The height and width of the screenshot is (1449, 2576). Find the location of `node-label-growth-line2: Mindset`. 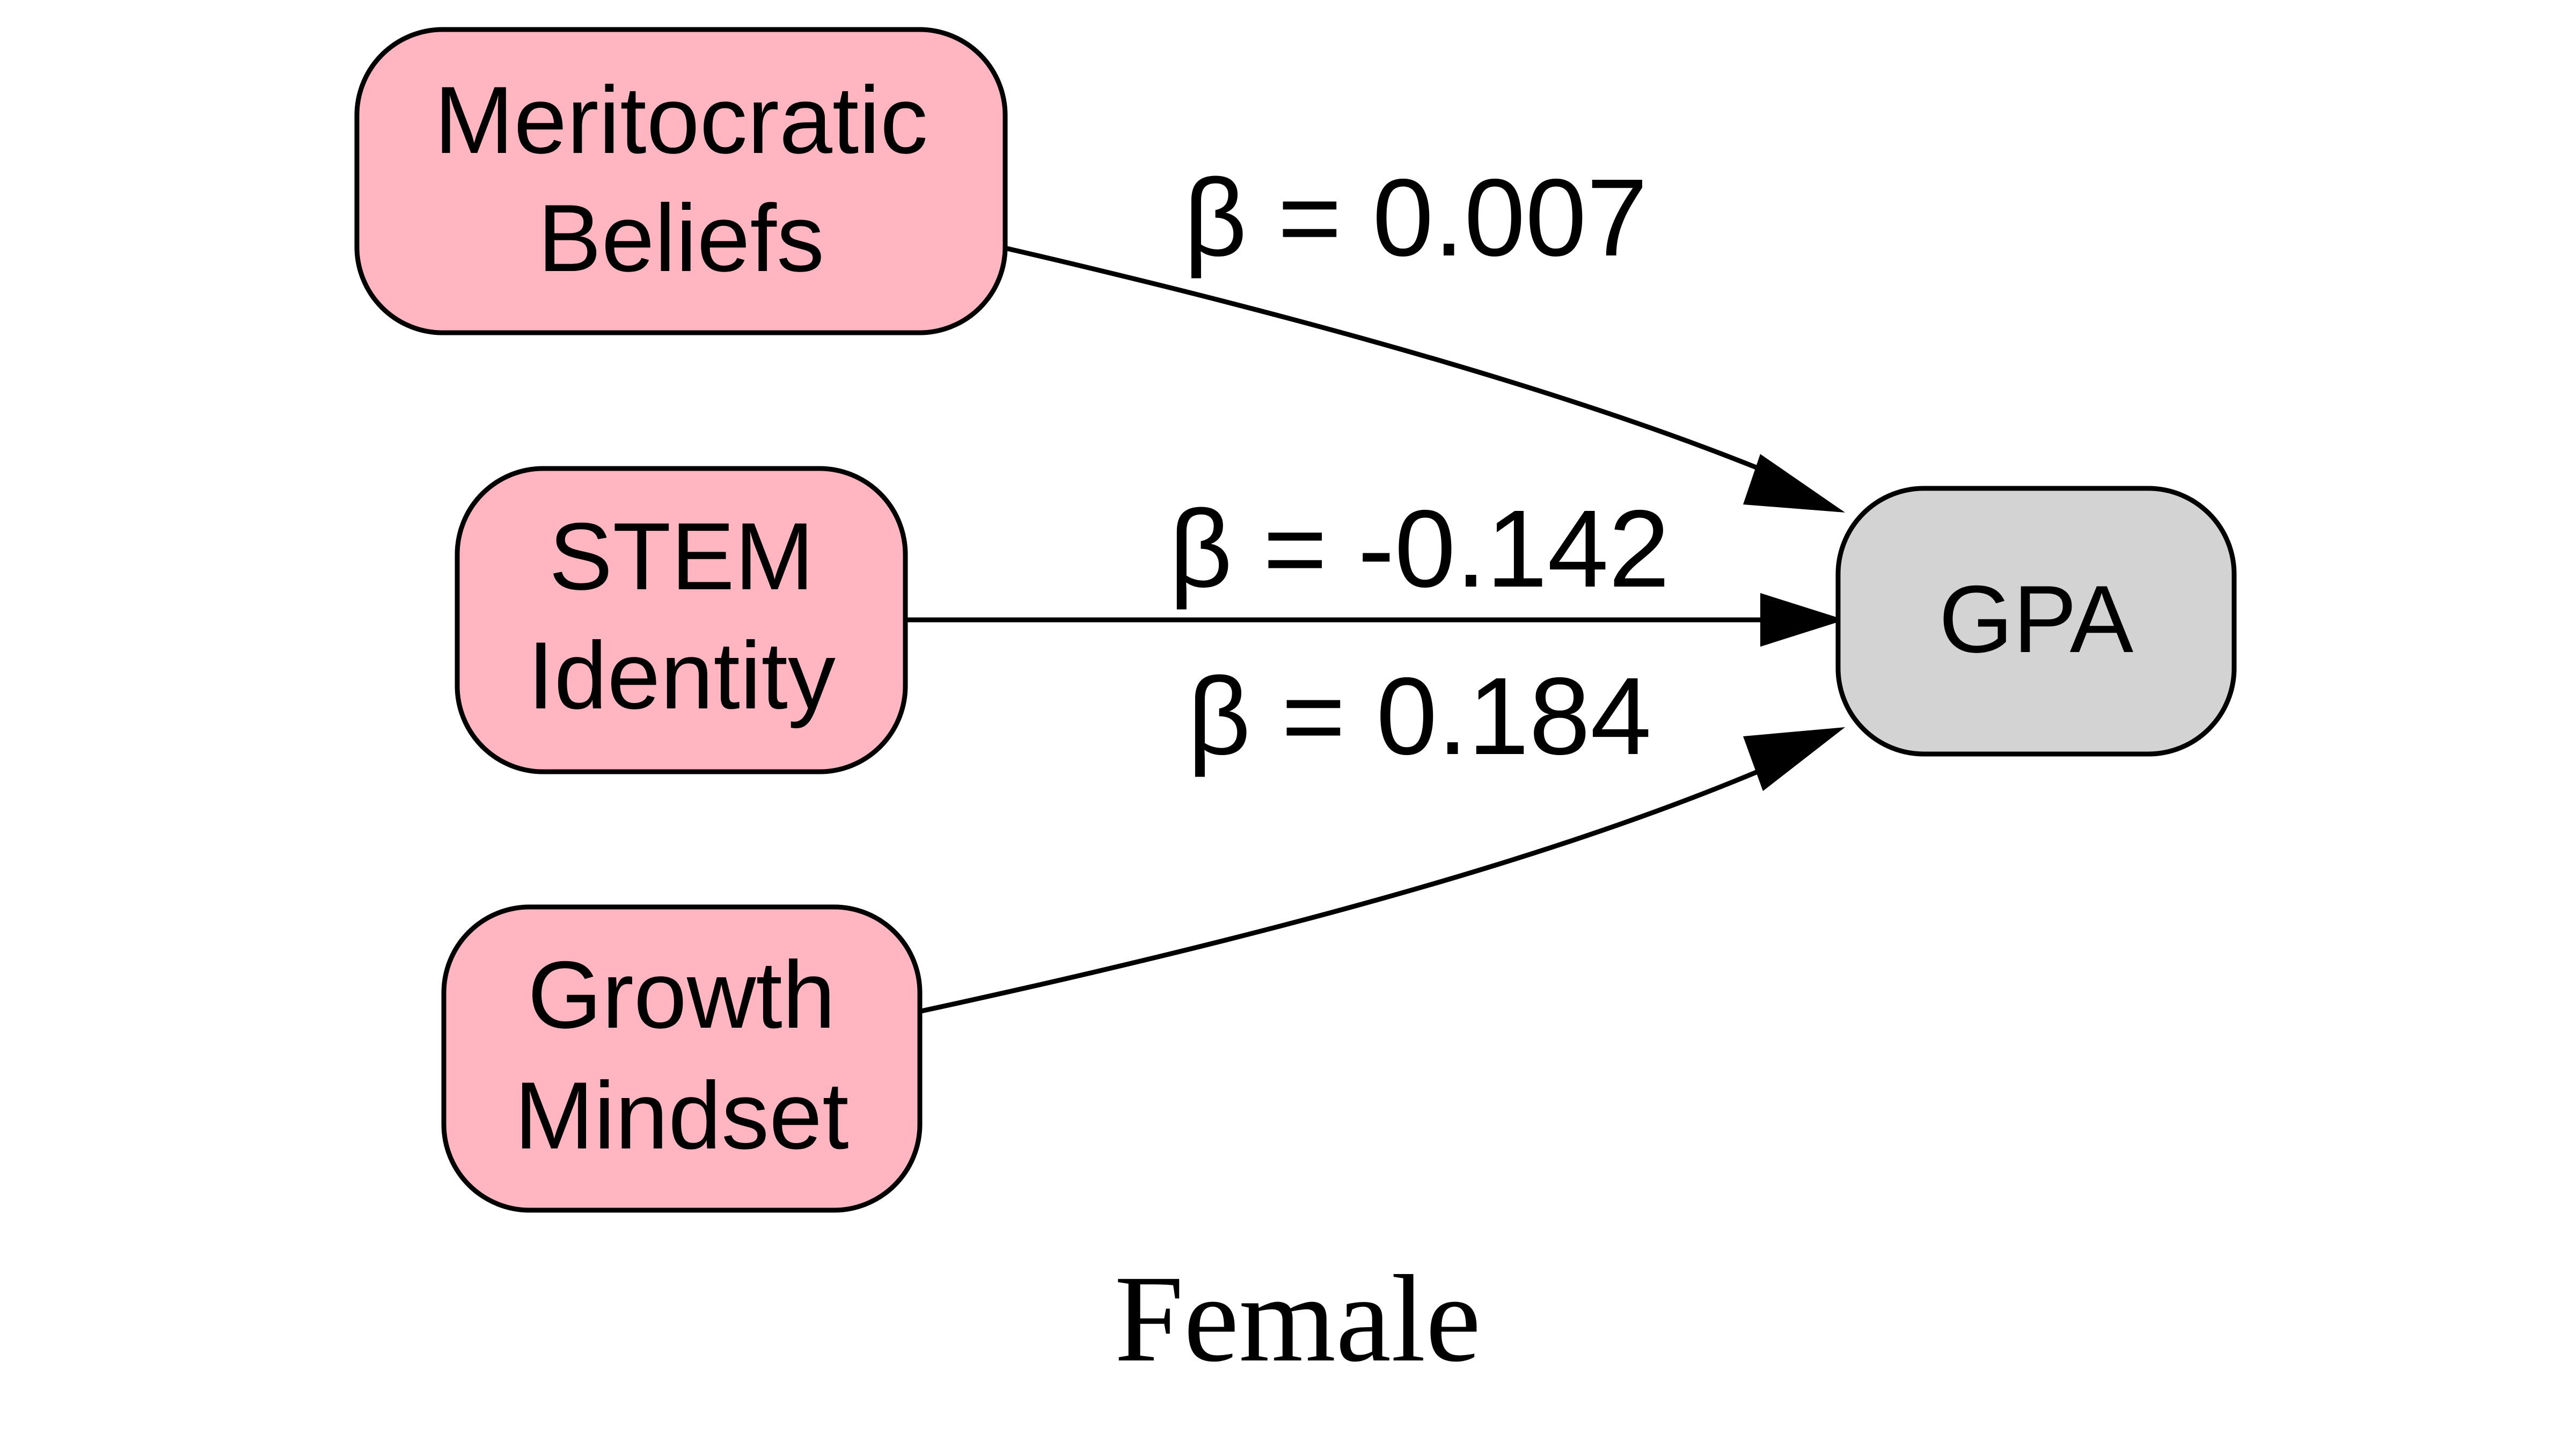

node-label-growth-line2: Mindset is located at coordinates (681, 1115).